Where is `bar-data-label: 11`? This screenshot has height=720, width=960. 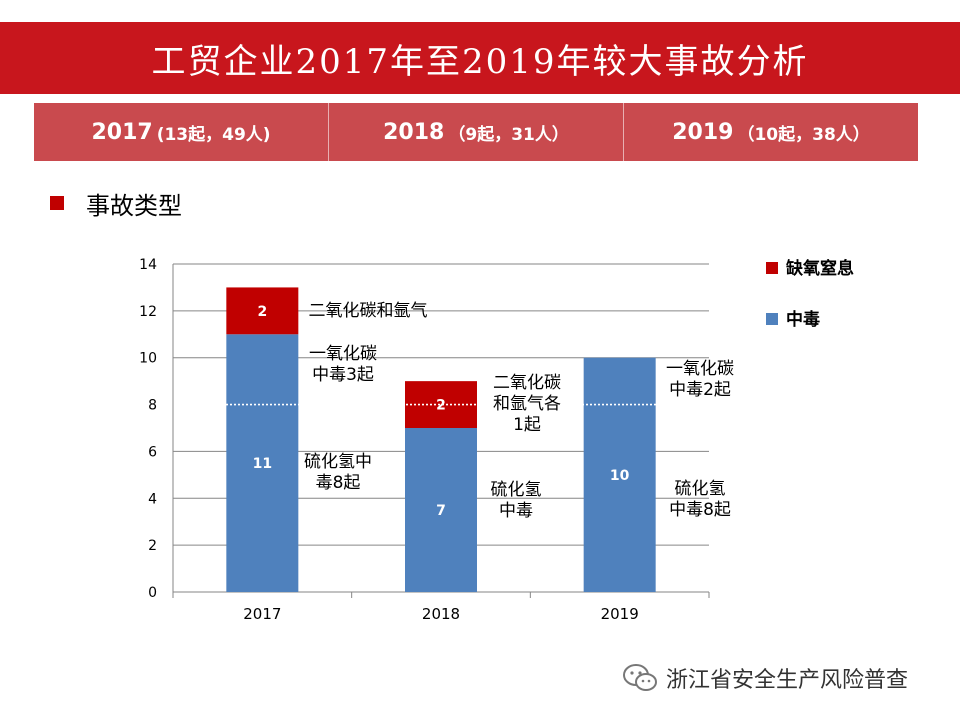 bar-data-label: 11 is located at coordinates (262, 464).